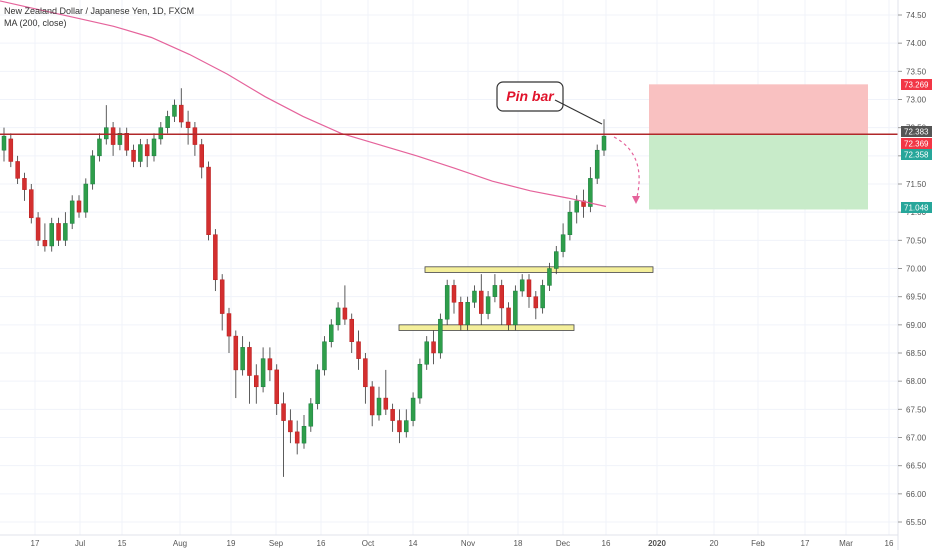  What do you see at coordinates (916, 207) in the screenshot?
I see `price-tag: 71.048` at bounding box center [916, 207].